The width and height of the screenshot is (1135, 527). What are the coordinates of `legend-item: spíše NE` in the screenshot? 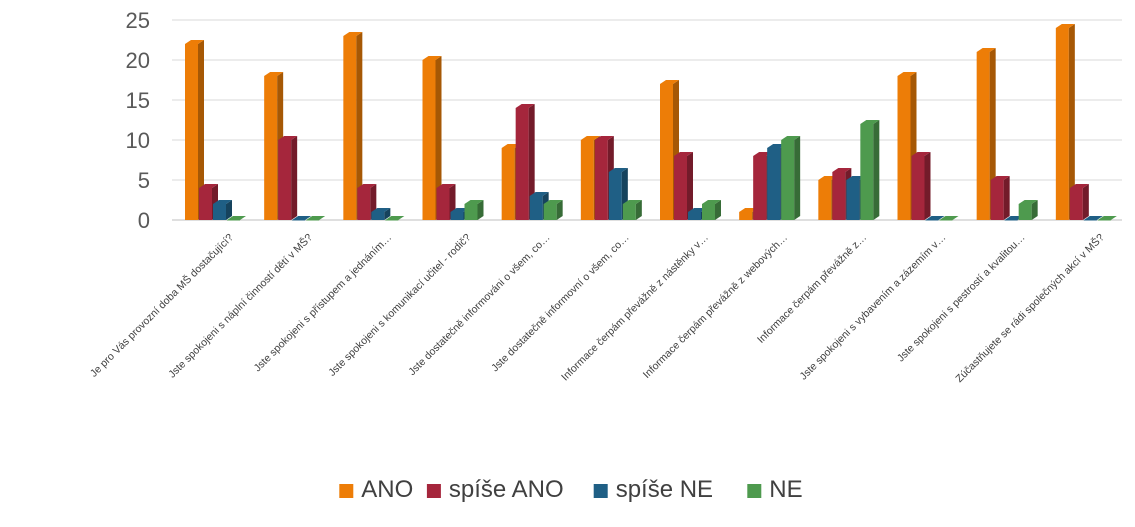 It's located at (653, 489).